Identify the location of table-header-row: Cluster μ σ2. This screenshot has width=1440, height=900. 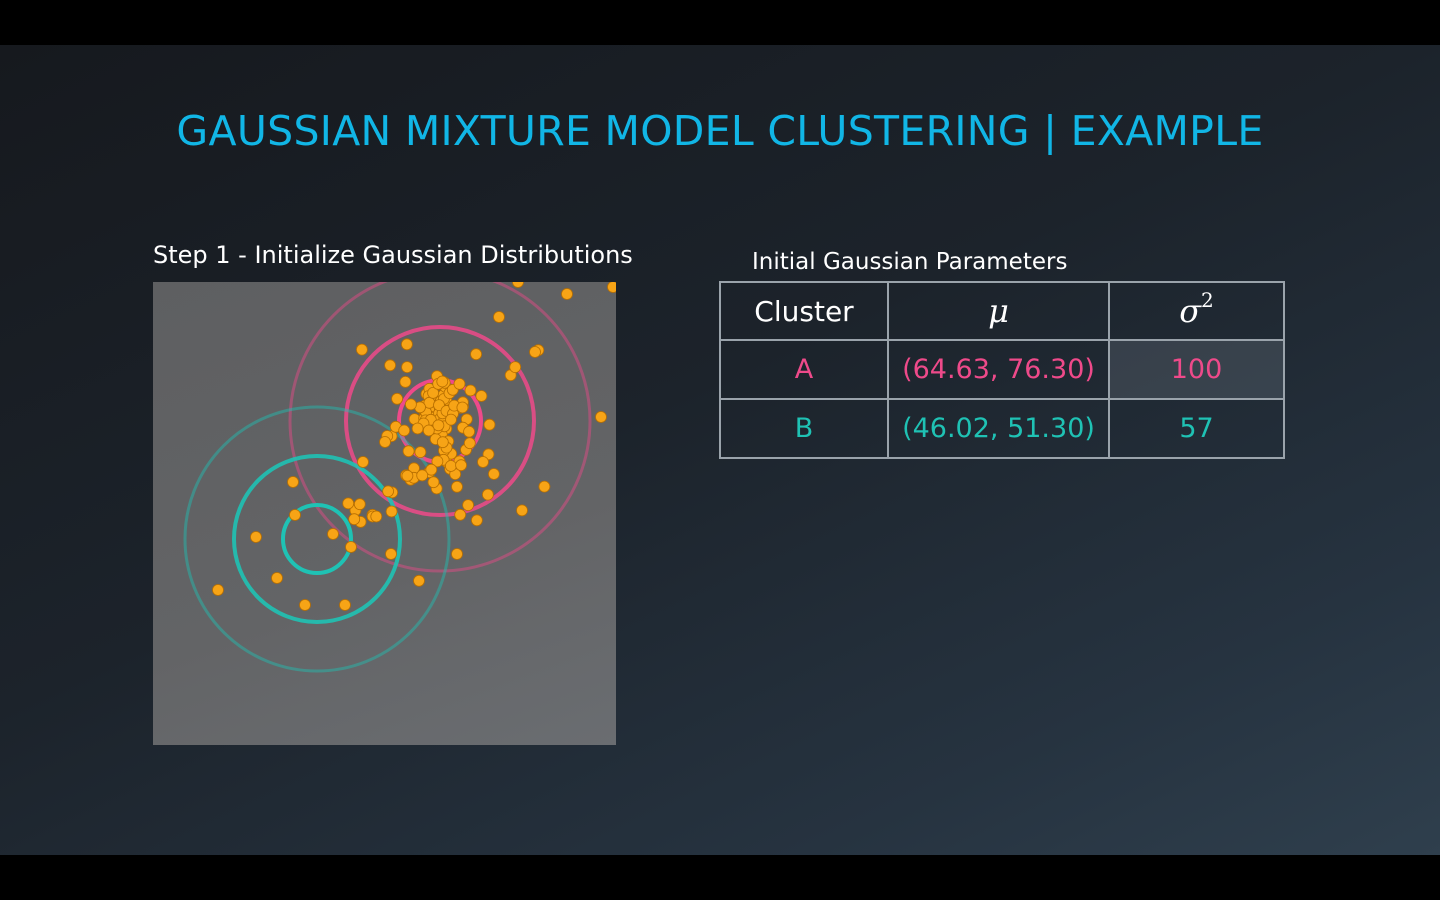
(1002, 311).